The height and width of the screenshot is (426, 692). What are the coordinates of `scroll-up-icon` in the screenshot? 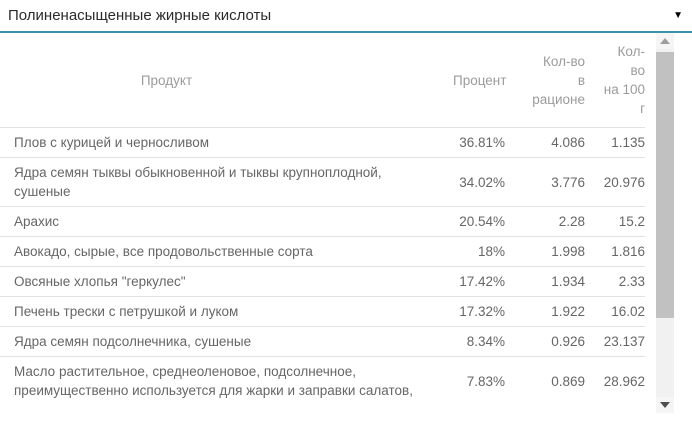 It's located at (665, 41).